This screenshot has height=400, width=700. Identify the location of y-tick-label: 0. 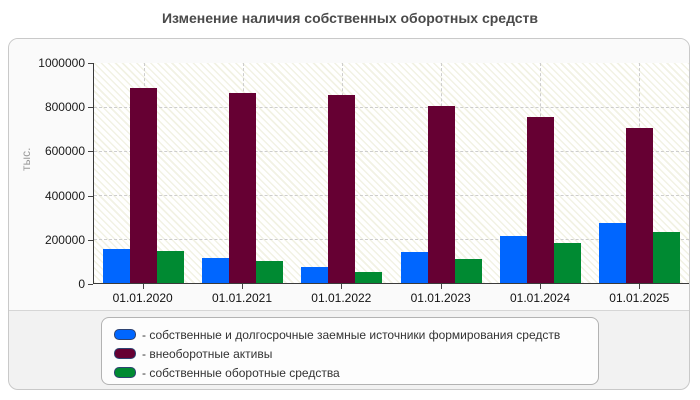
(81, 284).